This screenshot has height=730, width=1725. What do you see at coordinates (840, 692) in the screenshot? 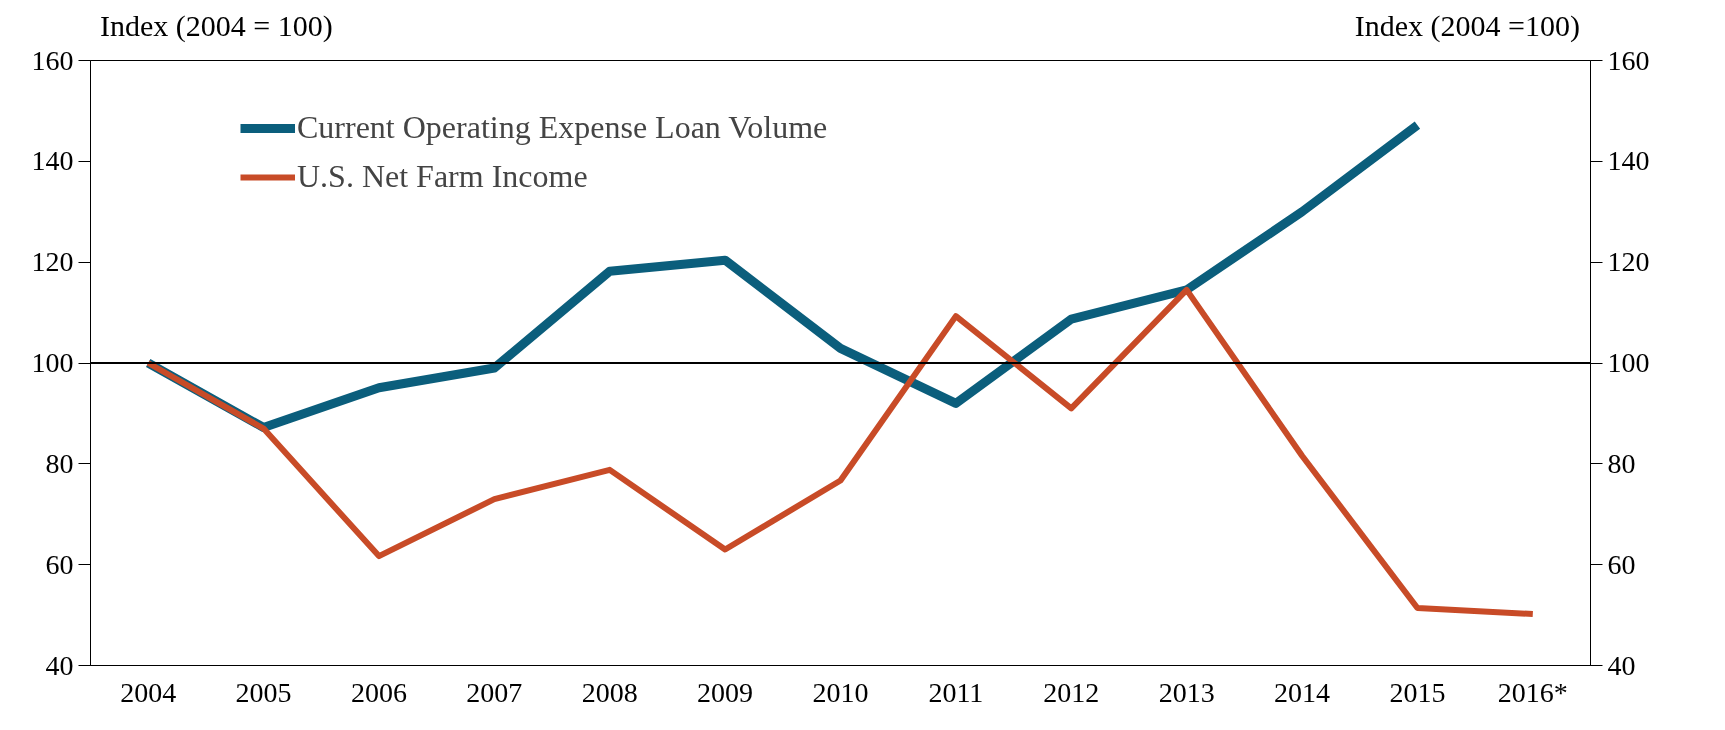
I see `x-tick-label: 2010` at bounding box center [840, 692].